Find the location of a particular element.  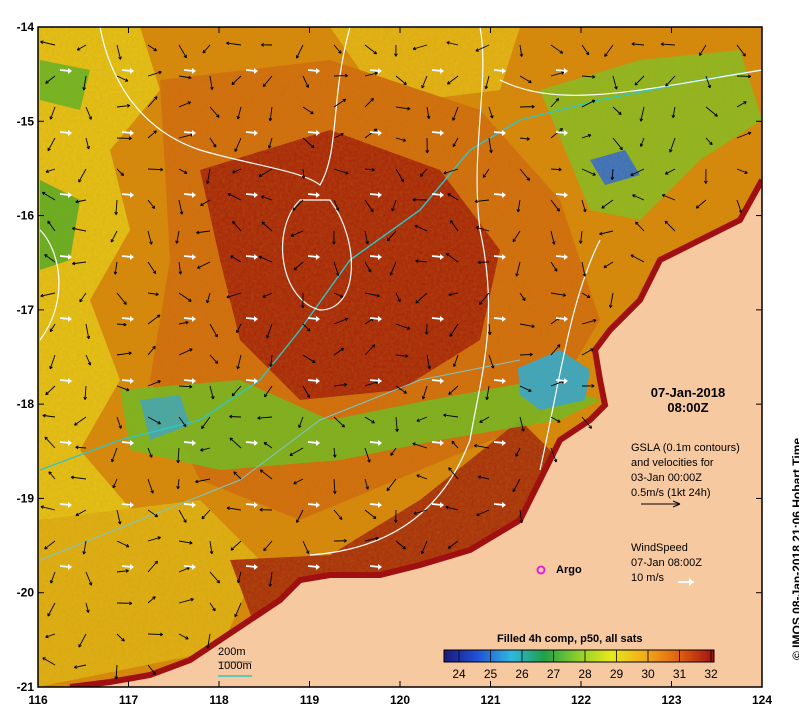

lat-tick-label: -17 is located at coordinates (26, 310).